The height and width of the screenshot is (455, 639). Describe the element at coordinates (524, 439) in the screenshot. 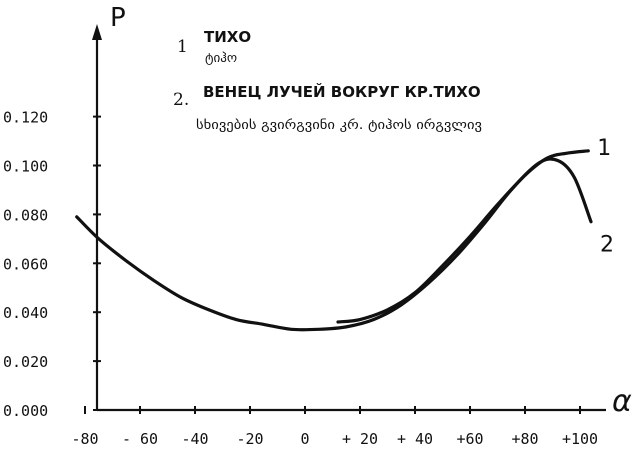

I see `x-tick-label: +80` at that location.